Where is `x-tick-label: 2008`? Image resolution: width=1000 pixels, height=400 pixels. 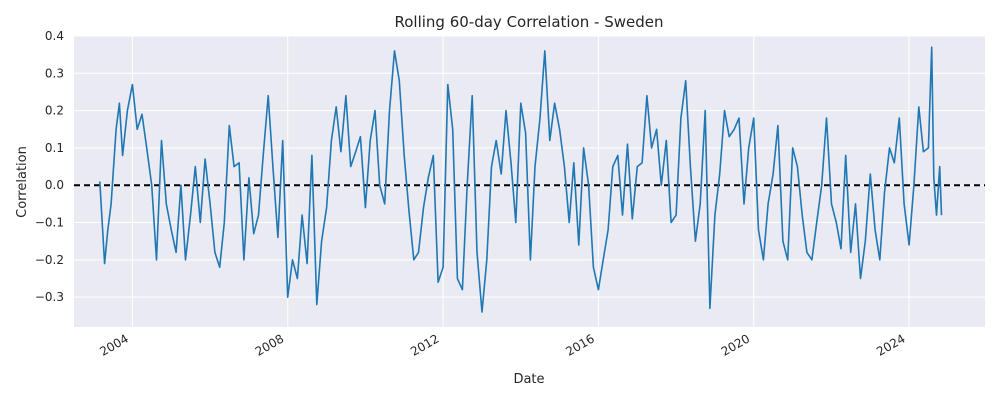 x-tick-label: 2008 is located at coordinates (269, 344).